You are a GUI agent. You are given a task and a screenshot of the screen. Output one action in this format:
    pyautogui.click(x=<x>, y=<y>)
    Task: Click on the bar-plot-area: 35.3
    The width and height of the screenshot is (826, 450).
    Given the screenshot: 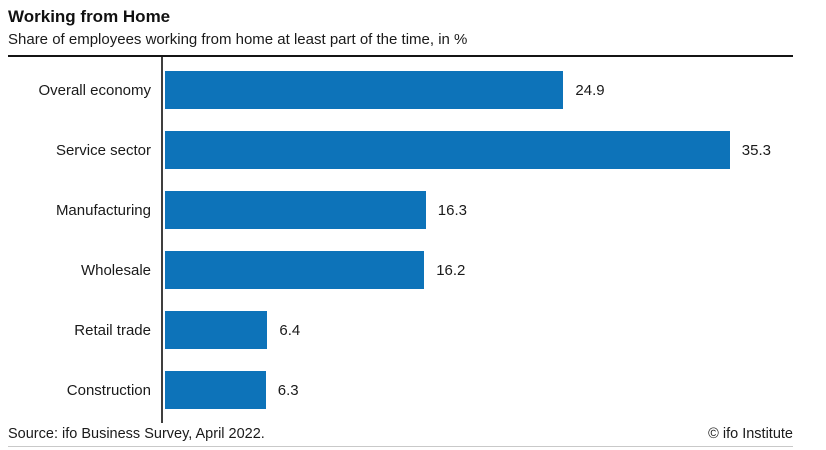 What is the action you would take?
    pyautogui.click(x=479, y=150)
    